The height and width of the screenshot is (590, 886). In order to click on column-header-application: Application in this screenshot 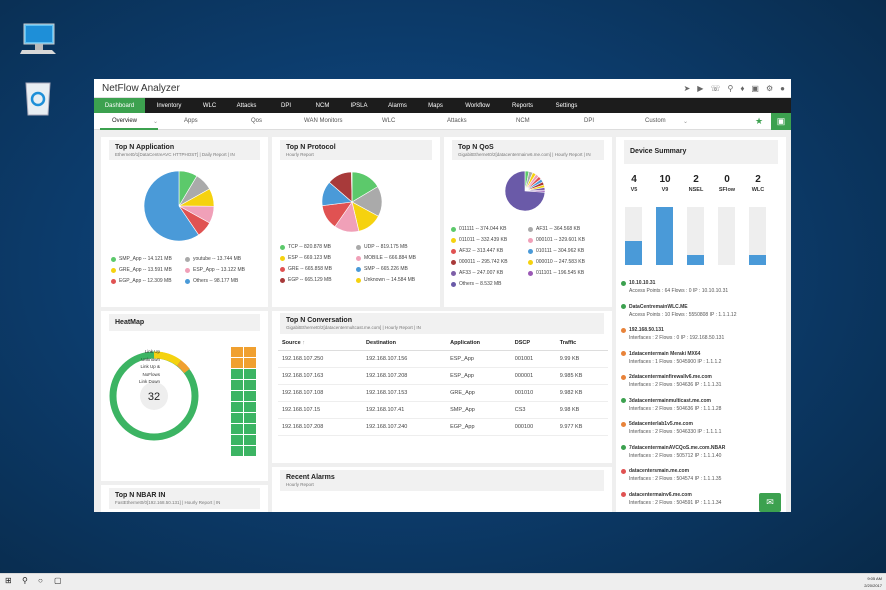, I will do `click(478, 343)`.